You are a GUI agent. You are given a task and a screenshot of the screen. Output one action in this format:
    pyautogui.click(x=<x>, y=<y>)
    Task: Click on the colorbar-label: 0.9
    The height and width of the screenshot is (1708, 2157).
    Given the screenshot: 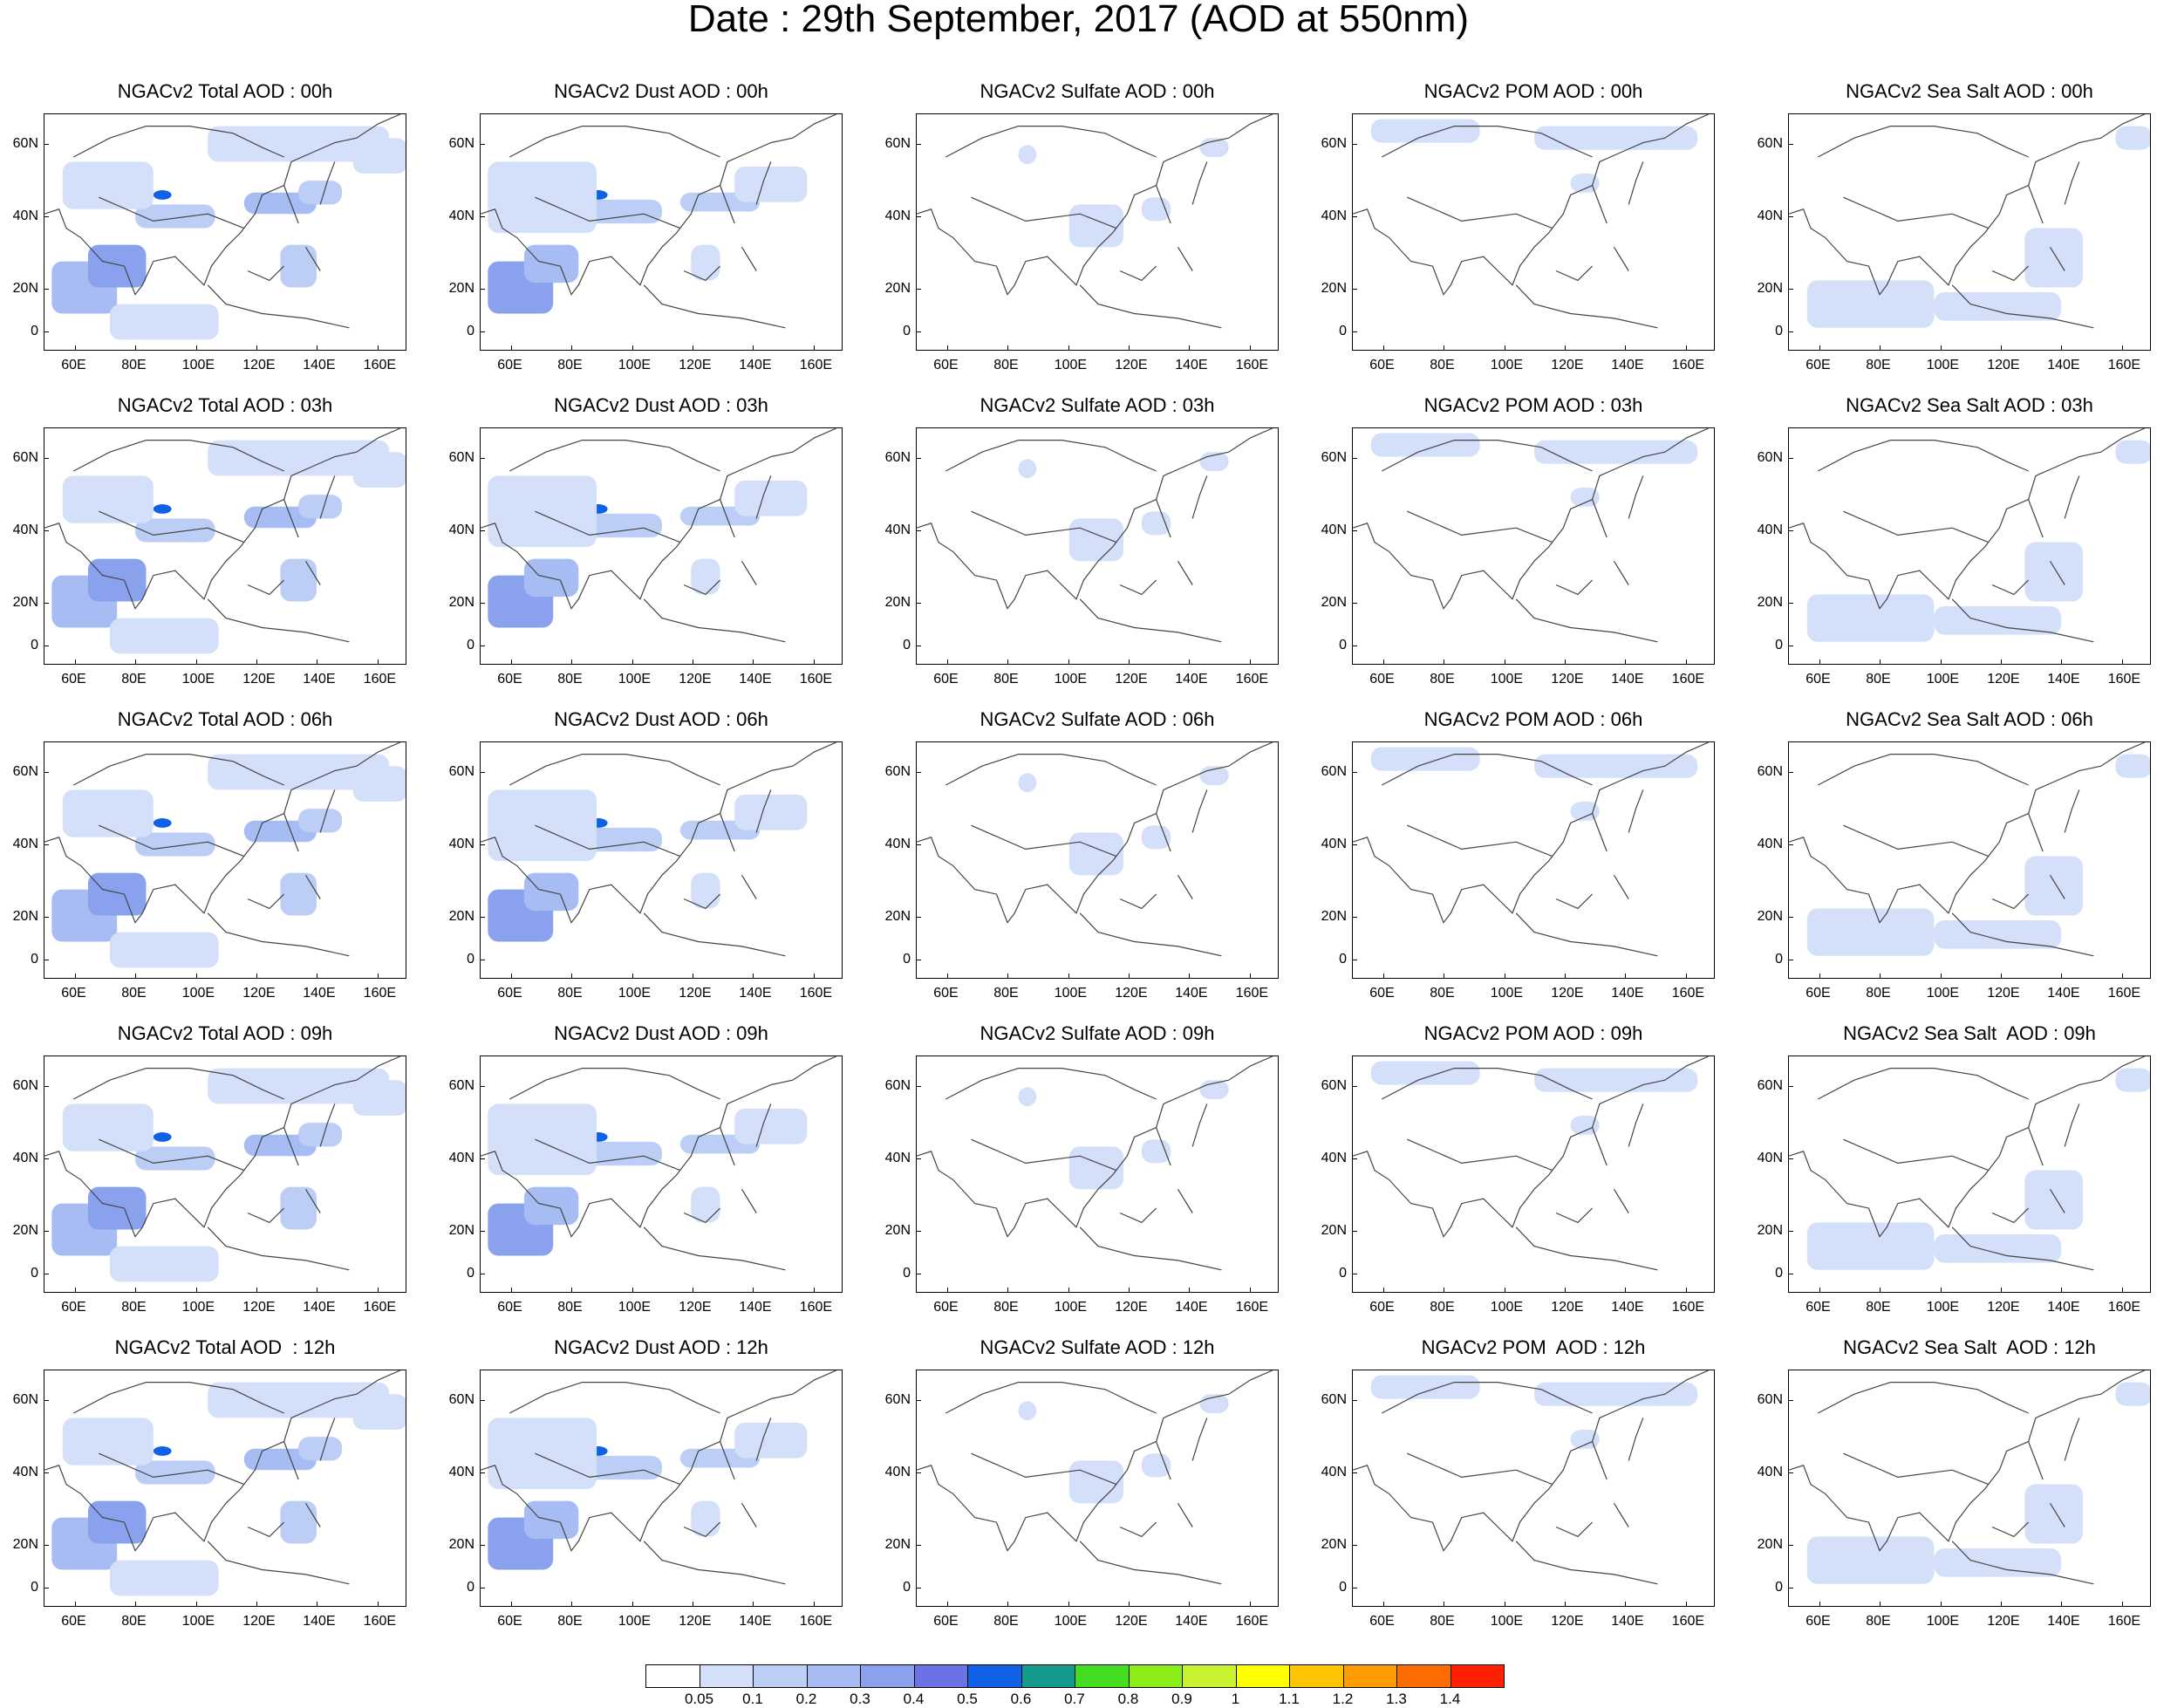 What is the action you would take?
    pyautogui.click(x=1182, y=1699)
    